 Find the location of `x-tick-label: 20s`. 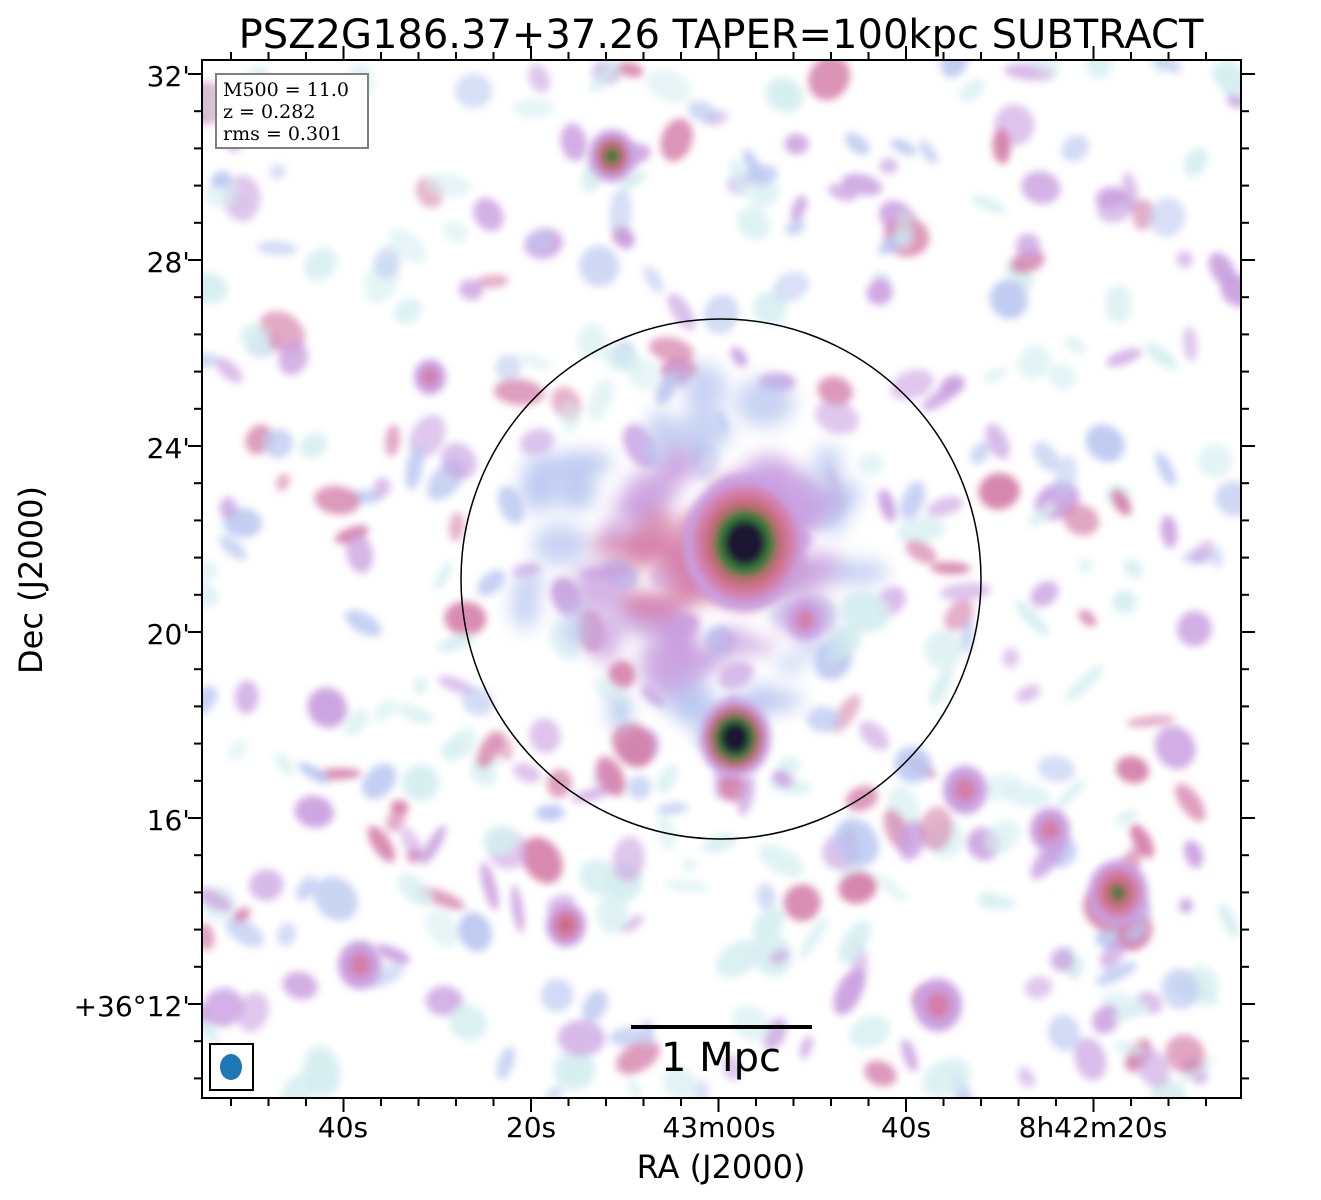

x-tick-label: 20s is located at coordinates (531, 1127).